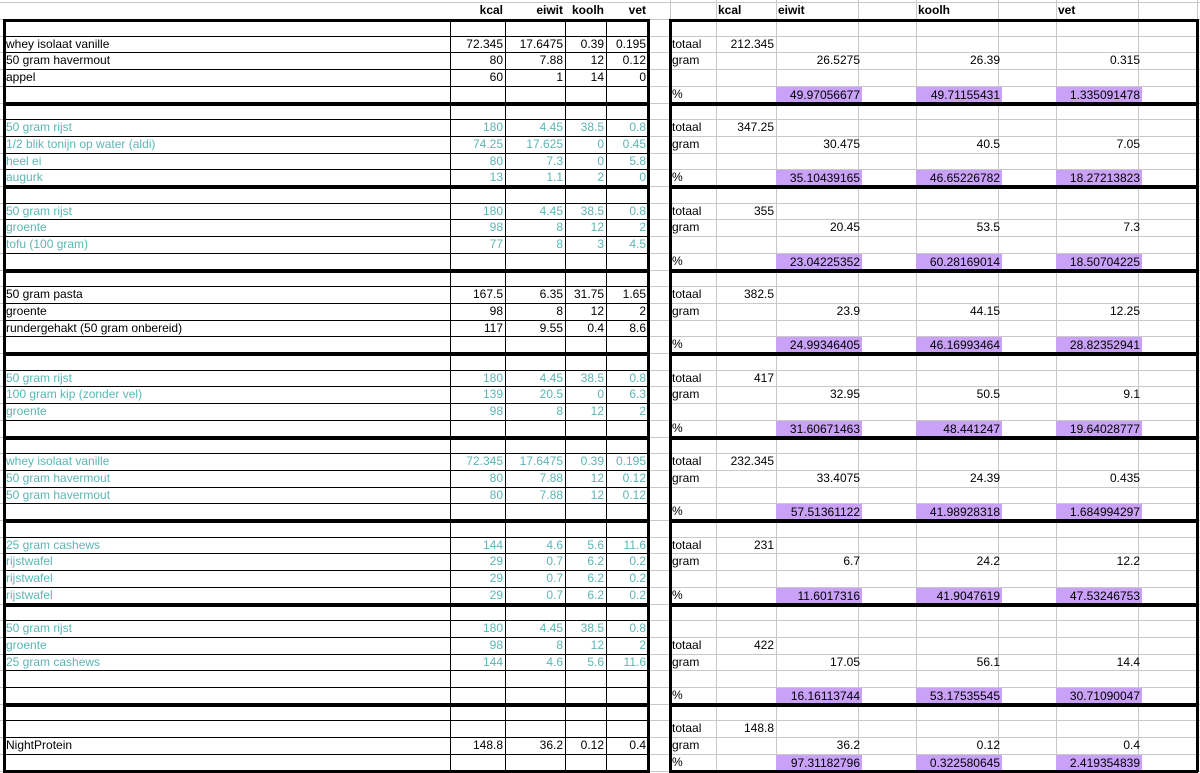 The width and height of the screenshot is (1200, 773). Describe the element at coordinates (53, 544) in the screenshot. I see `food-name: 25 gram cashews` at that location.